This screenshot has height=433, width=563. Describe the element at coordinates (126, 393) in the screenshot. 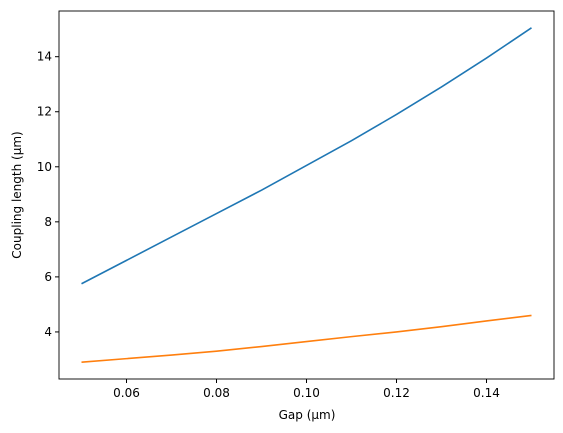

I see `x-tick-label: 0.06` at that location.